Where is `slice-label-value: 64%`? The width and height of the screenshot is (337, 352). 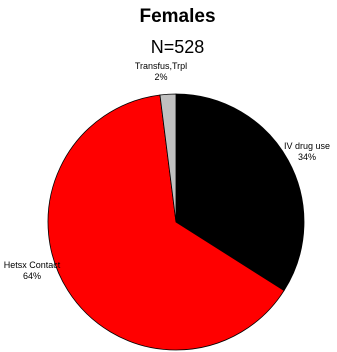 slice-label-value: 64% is located at coordinates (32, 276).